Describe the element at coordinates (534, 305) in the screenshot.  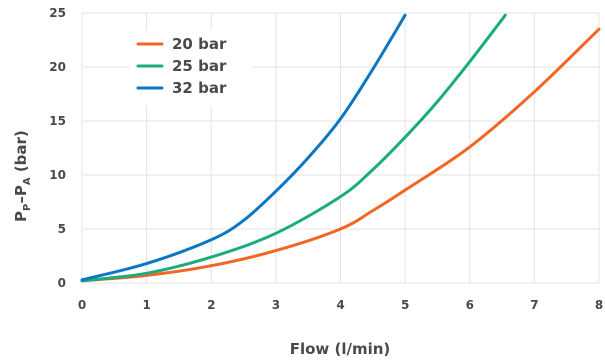
I see `x-tick-label: 7` at that location.